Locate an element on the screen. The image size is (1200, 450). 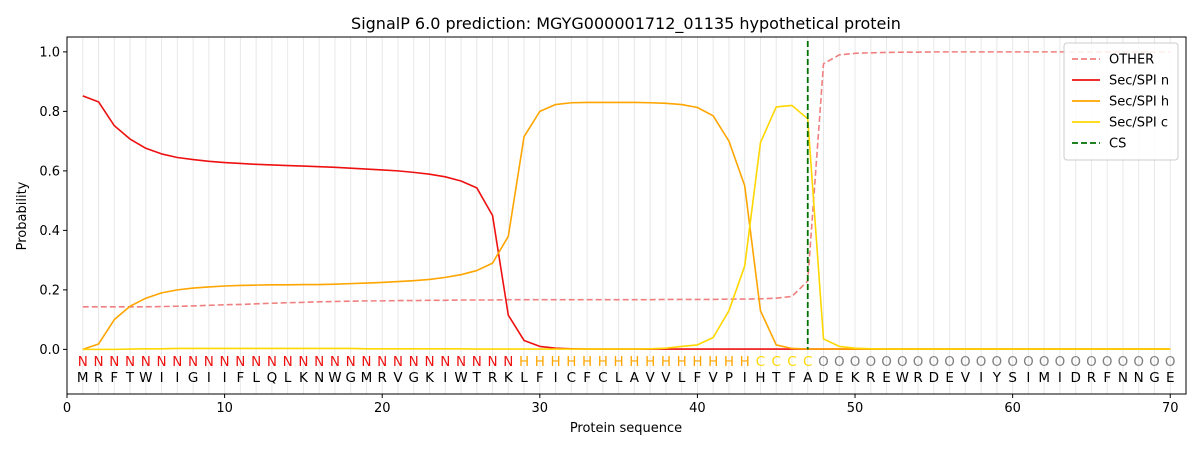
residue-label: S is located at coordinates (1012, 378).